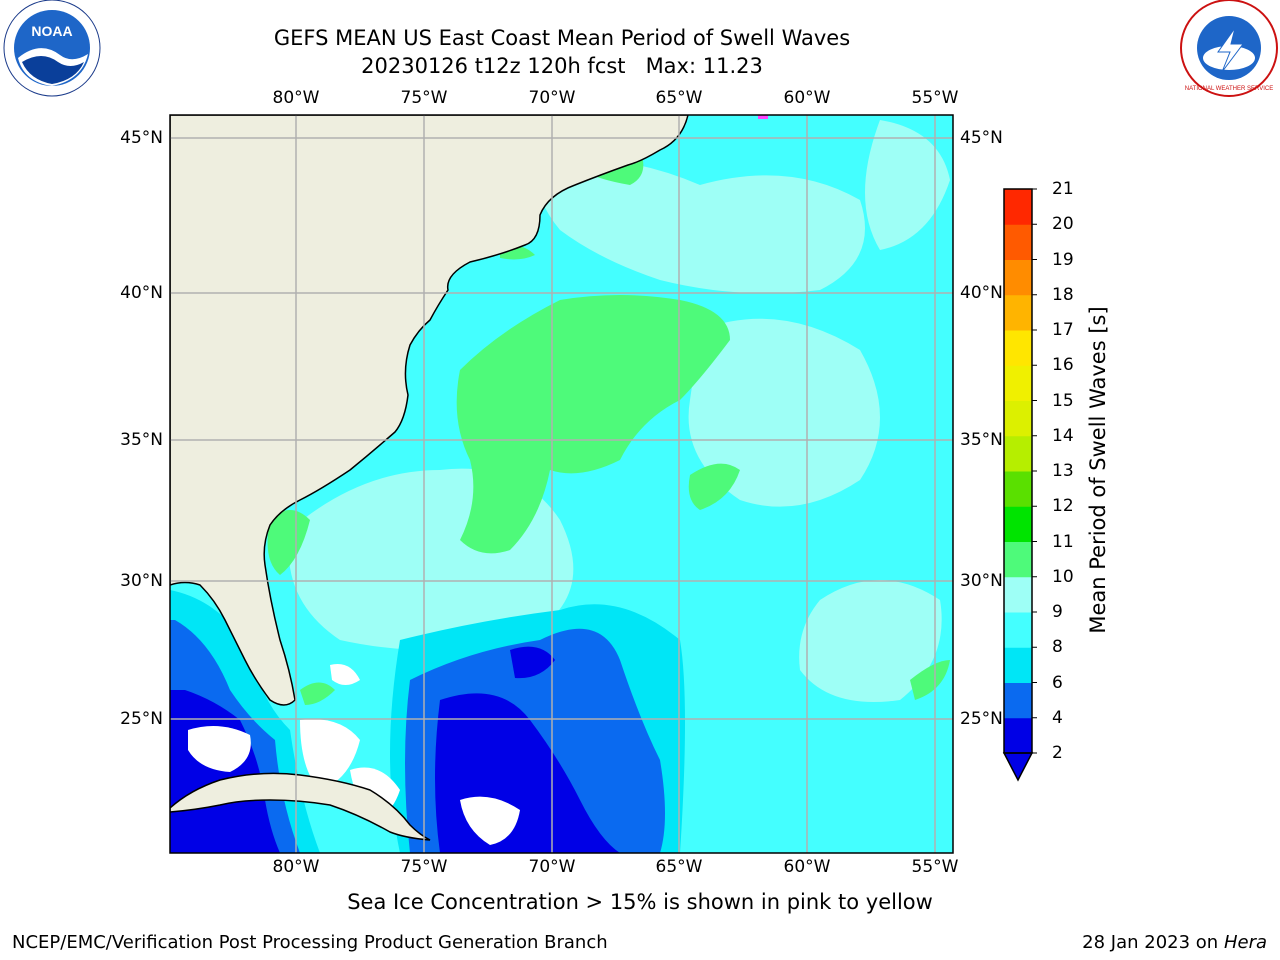 The width and height of the screenshot is (1280, 960). What do you see at coordinates (1057, 647) in the screenshot?
I see `colorbar-label: 8` at bounding box center [1057, 647].